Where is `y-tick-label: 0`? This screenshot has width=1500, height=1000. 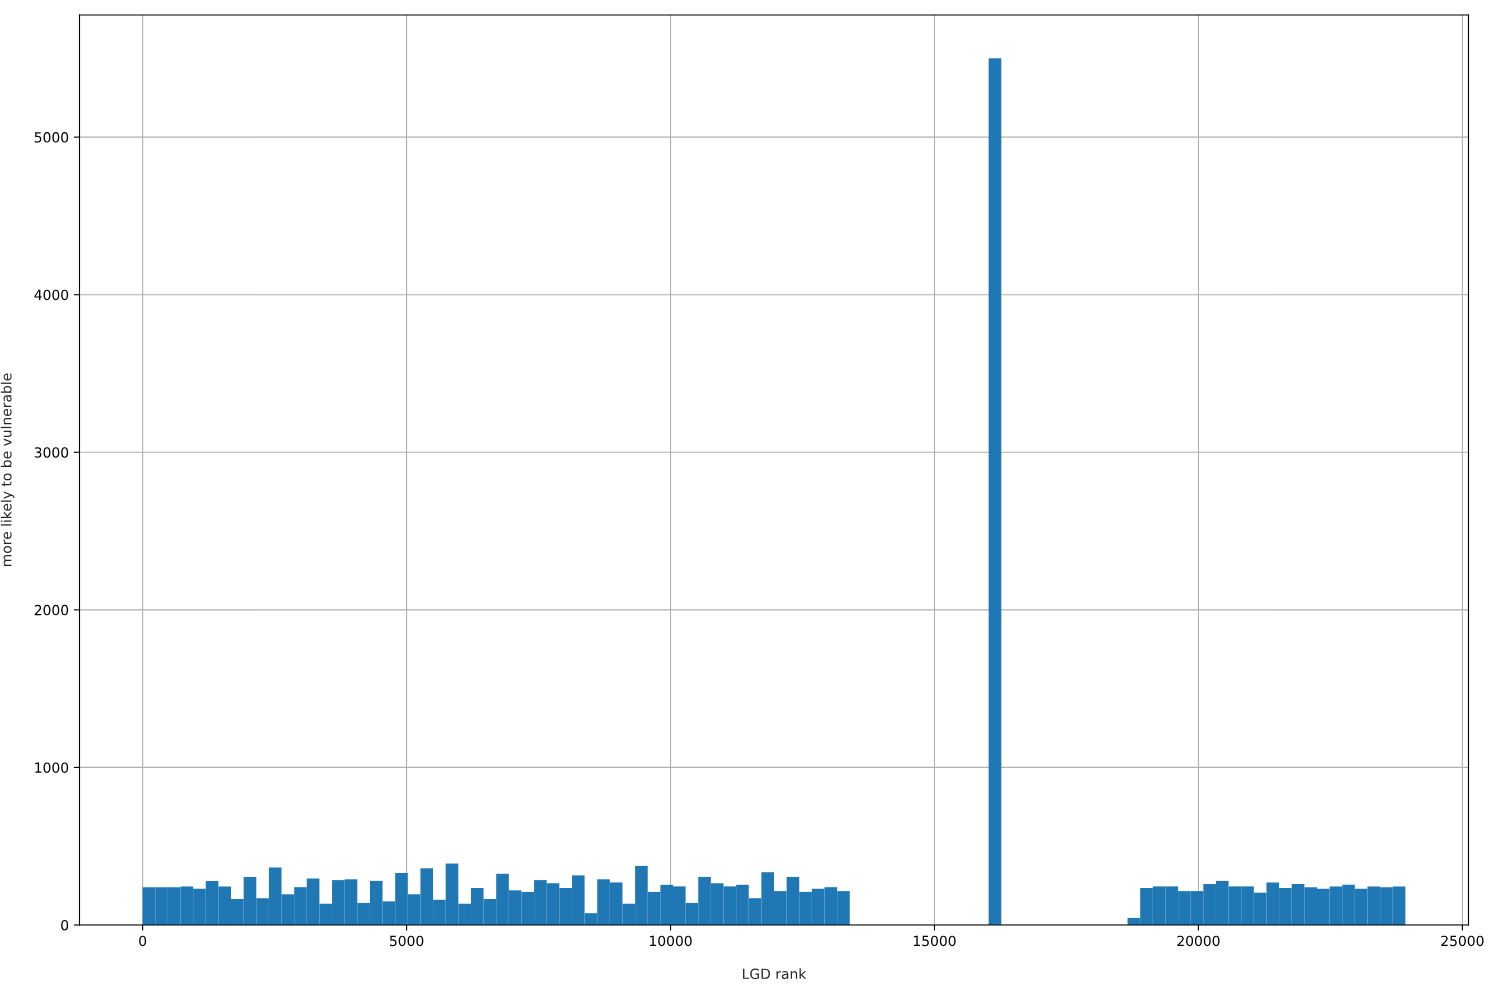 y-tick-label: 0 is located at coordinates (65, 925).